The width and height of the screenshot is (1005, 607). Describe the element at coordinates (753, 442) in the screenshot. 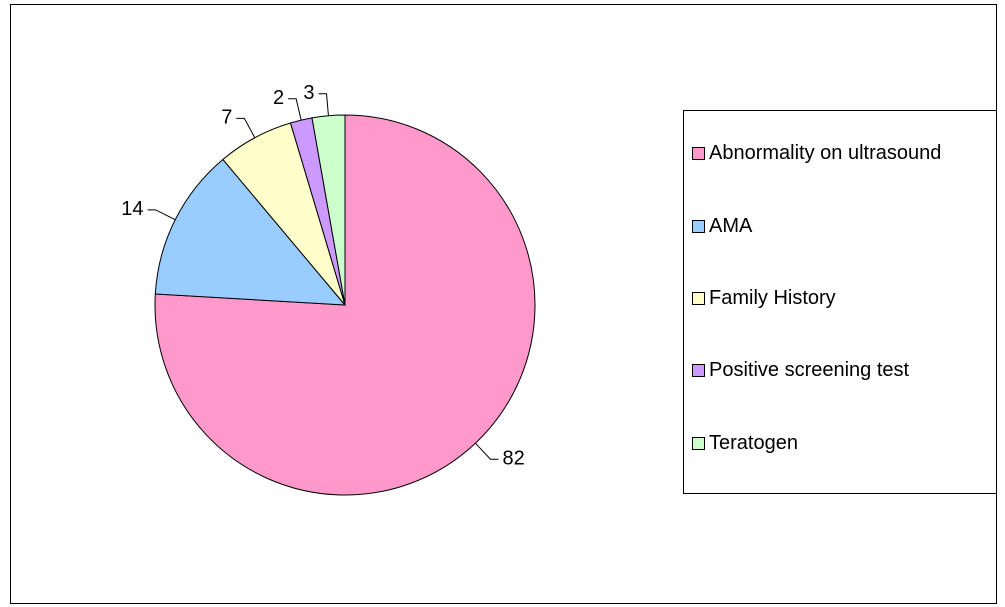

I see `legend-label: Teratogen` at that location.